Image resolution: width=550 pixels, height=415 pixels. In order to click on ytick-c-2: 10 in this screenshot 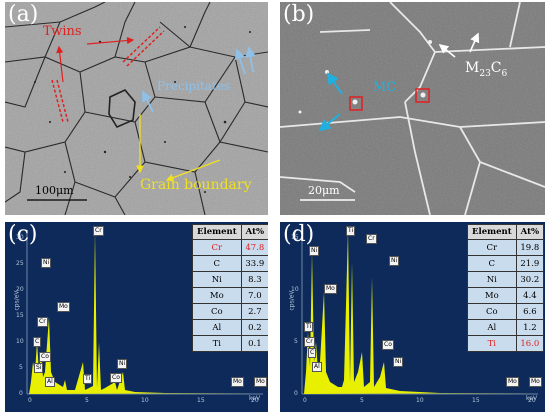, I will do `click(20, 341)`.